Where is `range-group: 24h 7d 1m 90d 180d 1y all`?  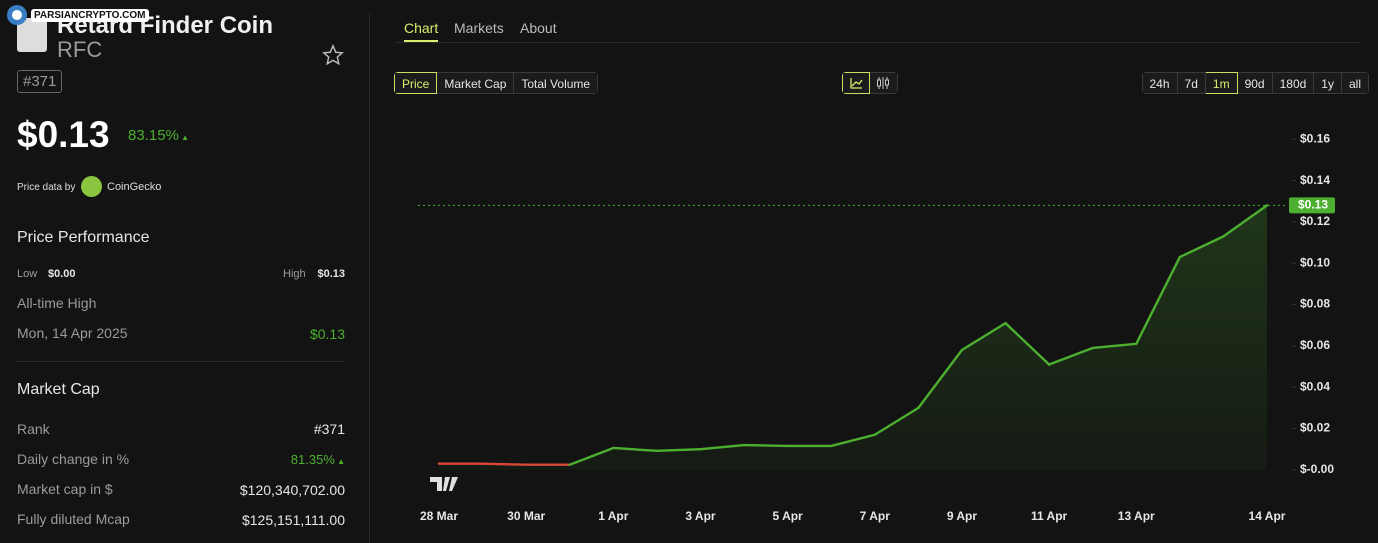
range-group: 24h 7d 1m 90d 180d 1y all is located at coordinates (1255, 83).